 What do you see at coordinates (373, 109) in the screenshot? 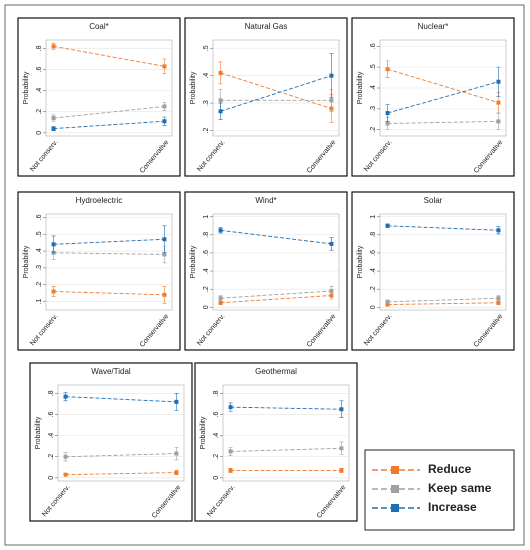
I see `y-tick-label: .3` at bounding box center [373, 109].